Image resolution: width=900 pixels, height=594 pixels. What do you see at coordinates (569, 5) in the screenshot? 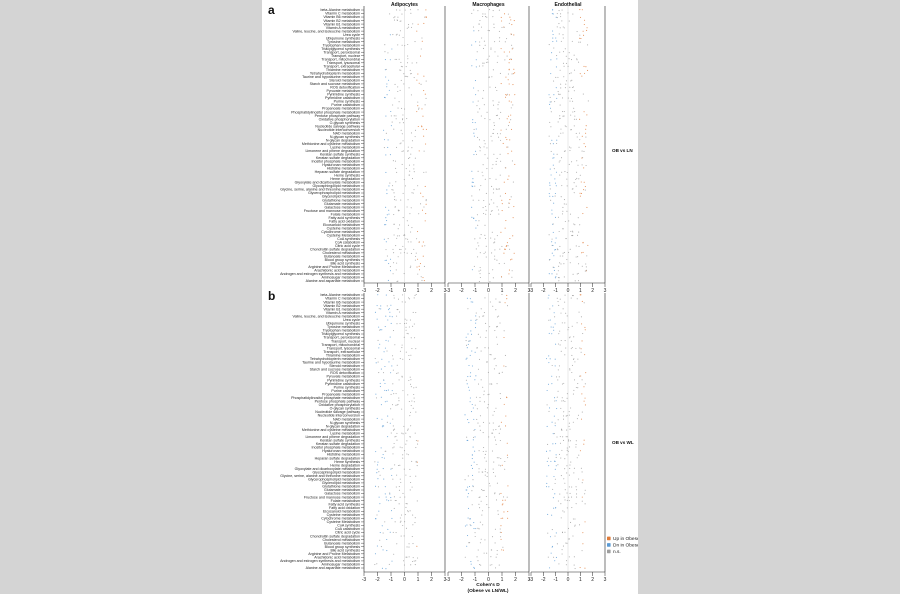
I see `column-title: Endothelial` at bounding box center [569, 5].